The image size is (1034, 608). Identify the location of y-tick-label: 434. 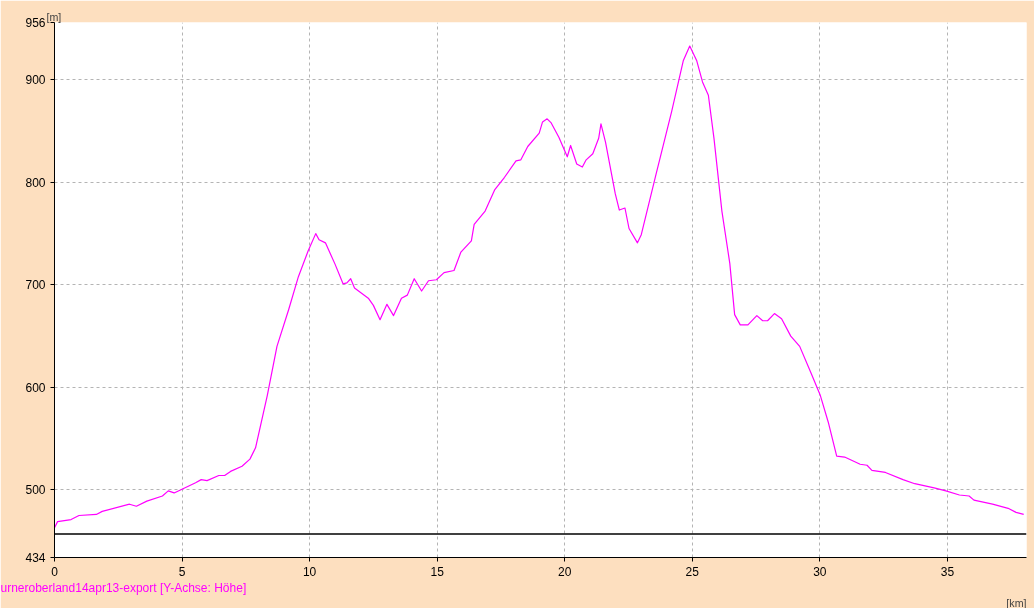
(35, 558).